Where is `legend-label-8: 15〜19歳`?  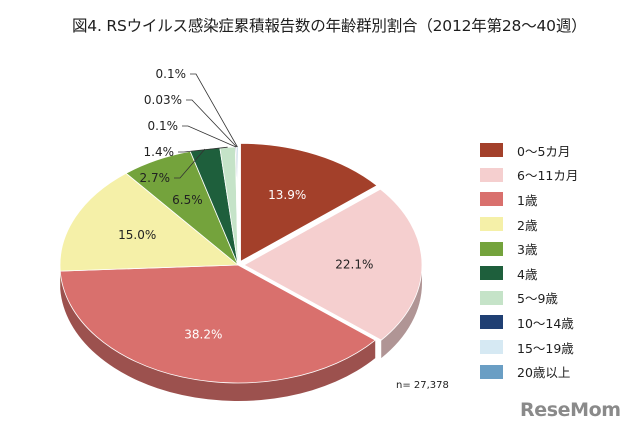
legend-label-8: 15〜19歳 is located at coordinates (545, 348).